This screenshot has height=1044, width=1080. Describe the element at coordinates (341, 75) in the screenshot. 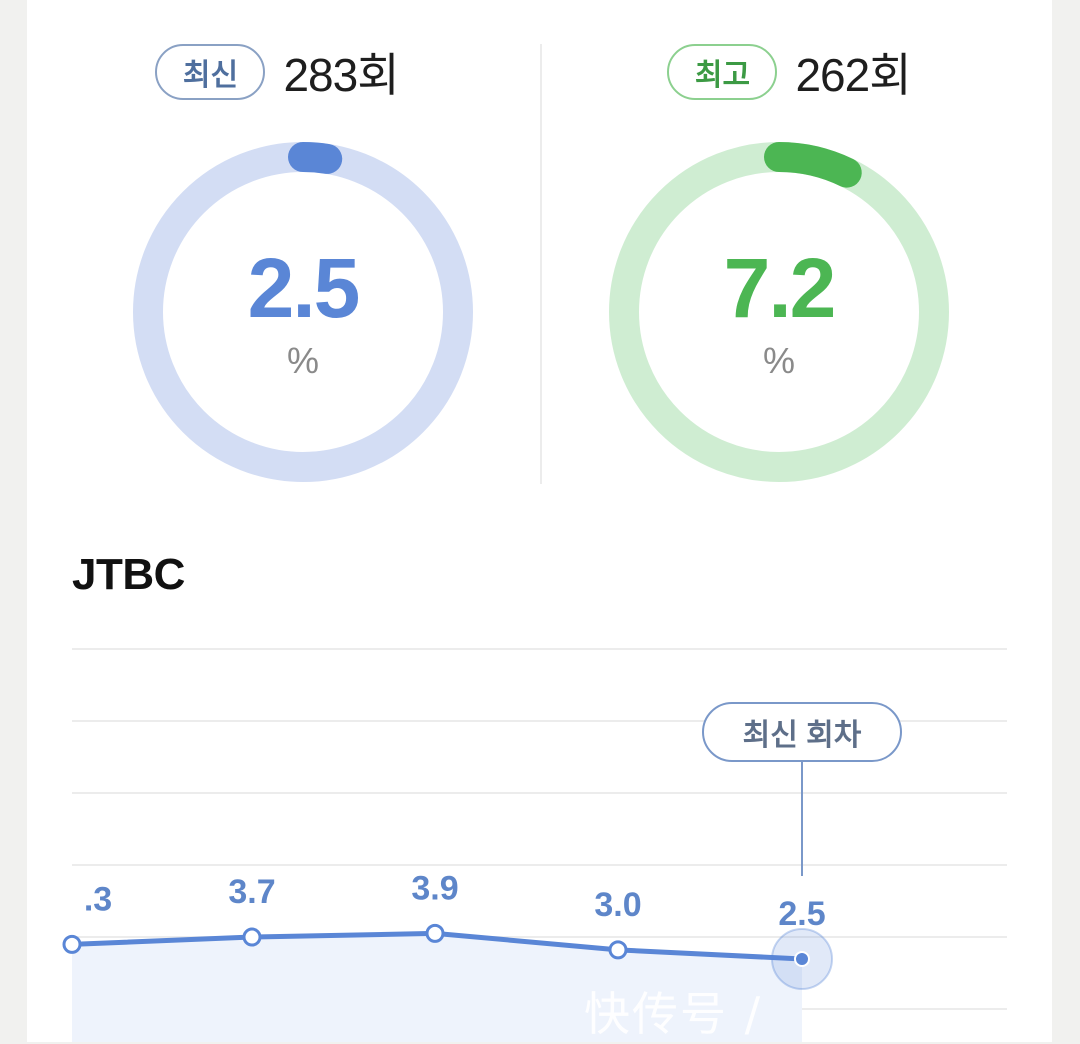

I see `latest-episode: 283회` at that location.